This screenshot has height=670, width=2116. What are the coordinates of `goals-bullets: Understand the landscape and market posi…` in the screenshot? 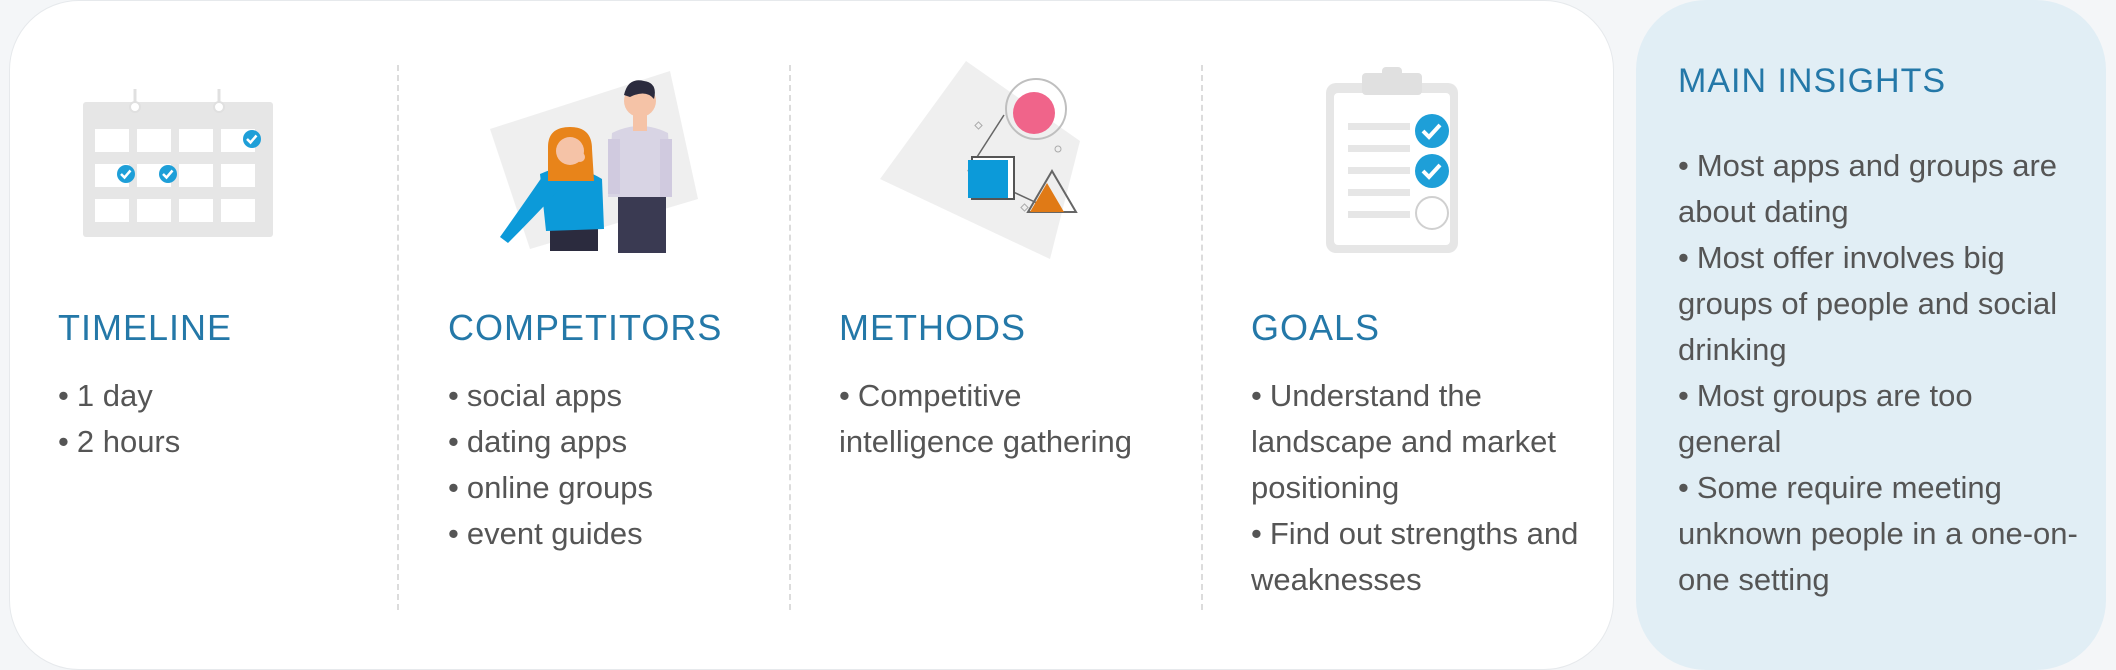 It's located at (1423, 488).